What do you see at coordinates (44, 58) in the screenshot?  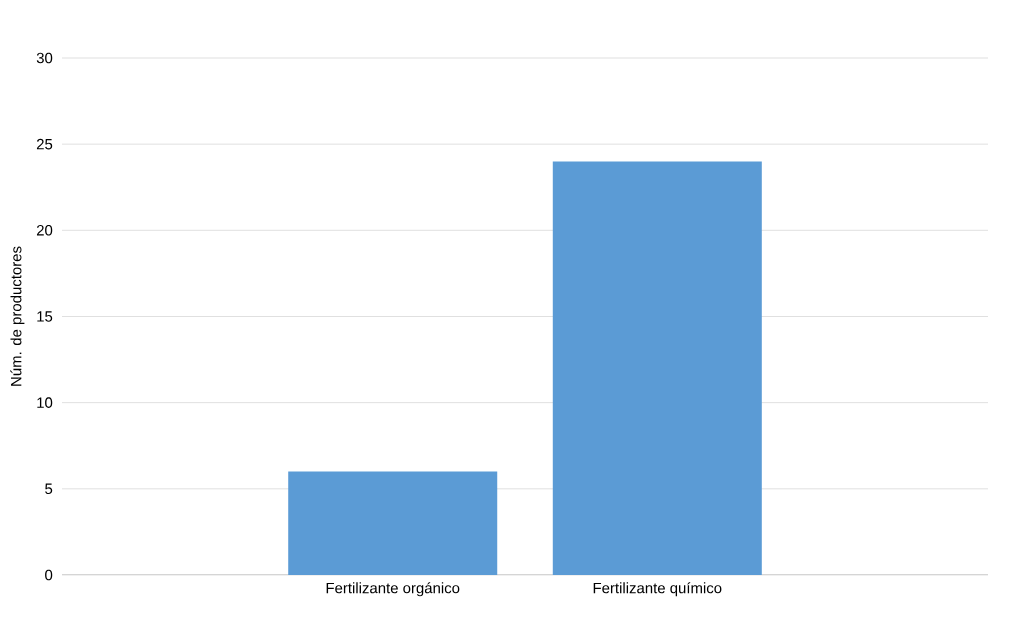 I see `y-tick-label: 30` at bounding box center [44, 58].